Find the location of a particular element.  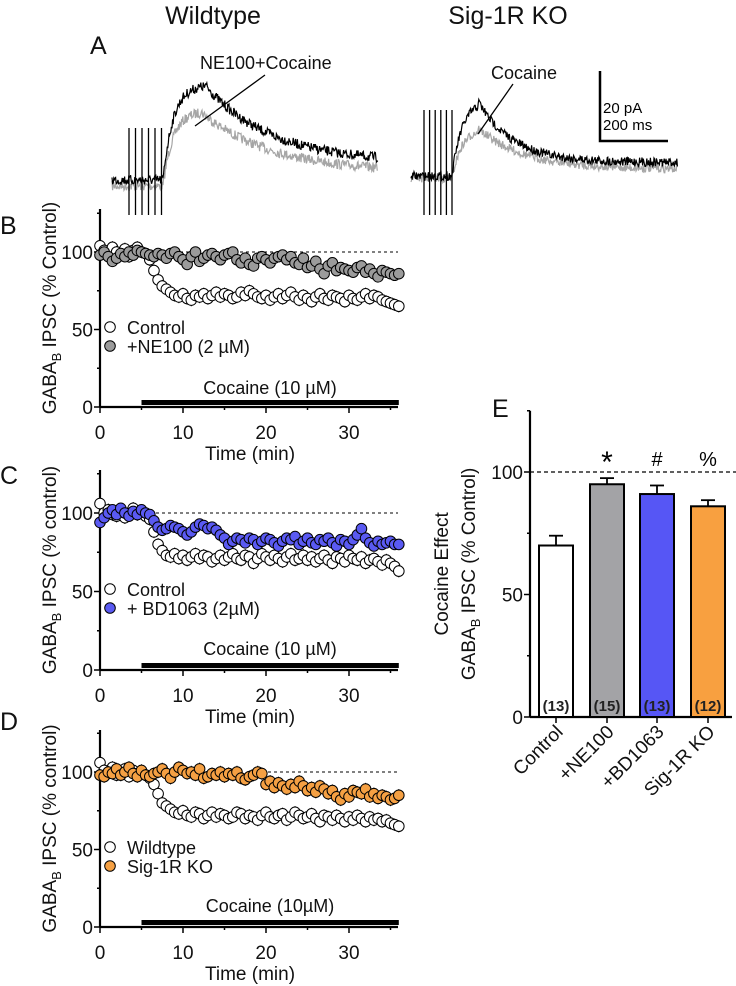

ko-title: Sig-1R KO is located at coordinates (507, 16).